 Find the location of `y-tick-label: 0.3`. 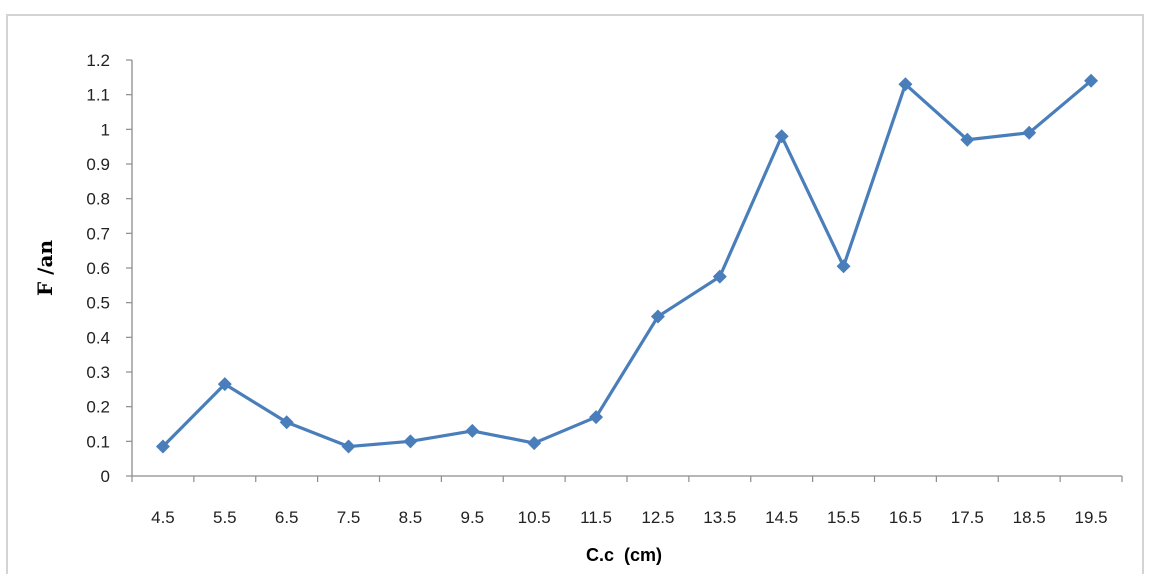

y-tick-label: 0.3 is located at coordinates (98, 372).